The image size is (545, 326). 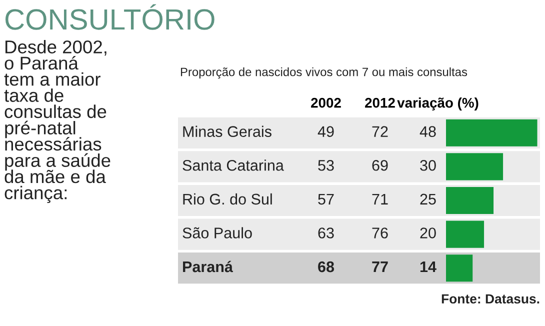 What do you see at coordinates (326, 266) in the screenshot?
I see `text: 68` at bounding box center [326, 266].